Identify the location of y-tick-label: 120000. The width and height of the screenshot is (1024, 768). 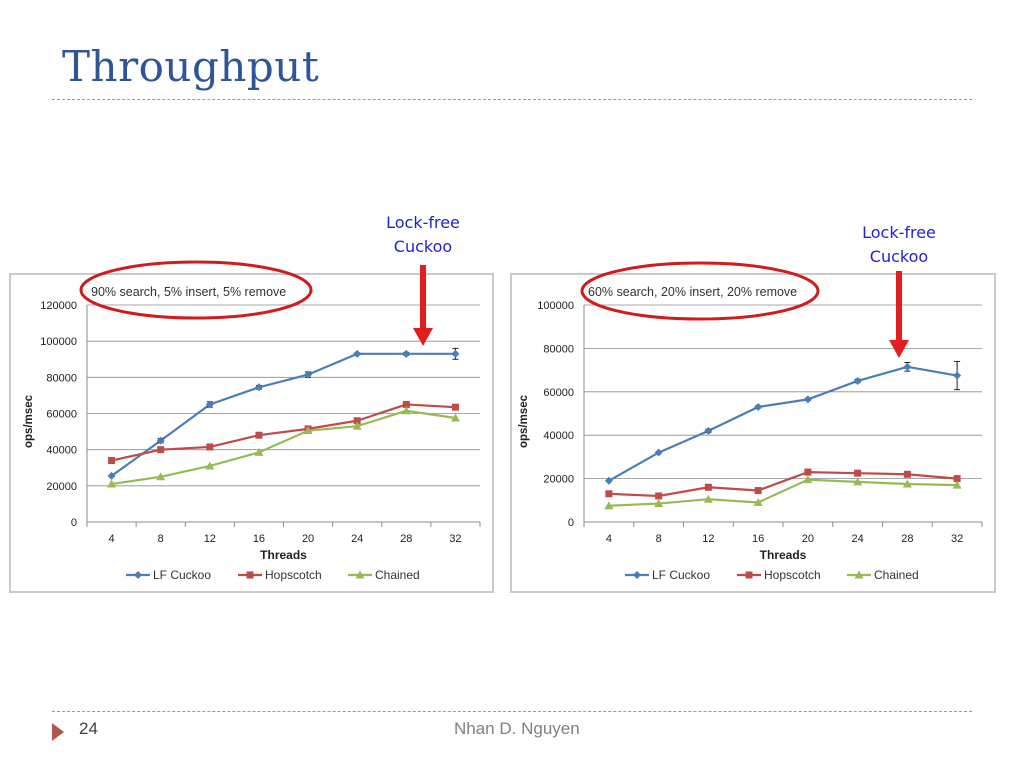
(58, 306).